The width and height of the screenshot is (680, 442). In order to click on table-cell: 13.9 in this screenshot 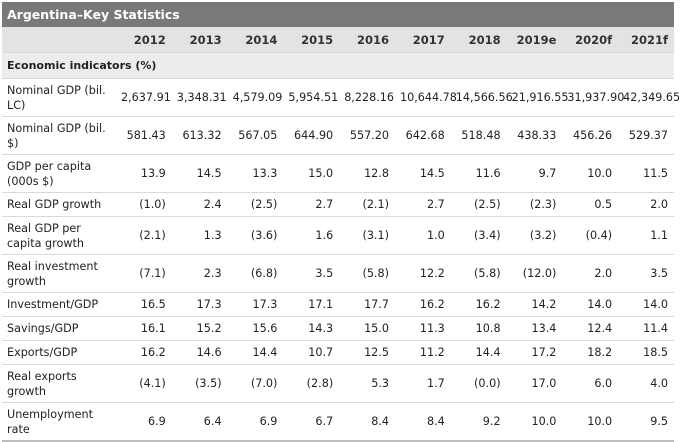, I will do `click(144, 173)`.